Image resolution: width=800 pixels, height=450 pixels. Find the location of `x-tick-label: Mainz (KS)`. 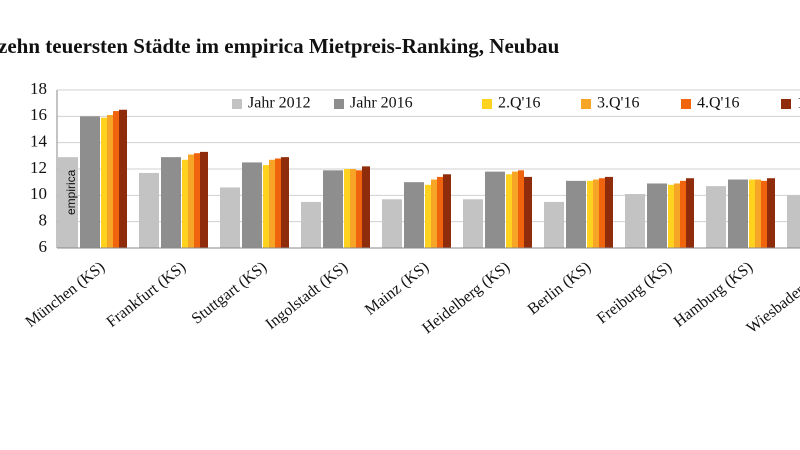

x-tick-label: Mainz (KS) is located at coordinates (397, 289).